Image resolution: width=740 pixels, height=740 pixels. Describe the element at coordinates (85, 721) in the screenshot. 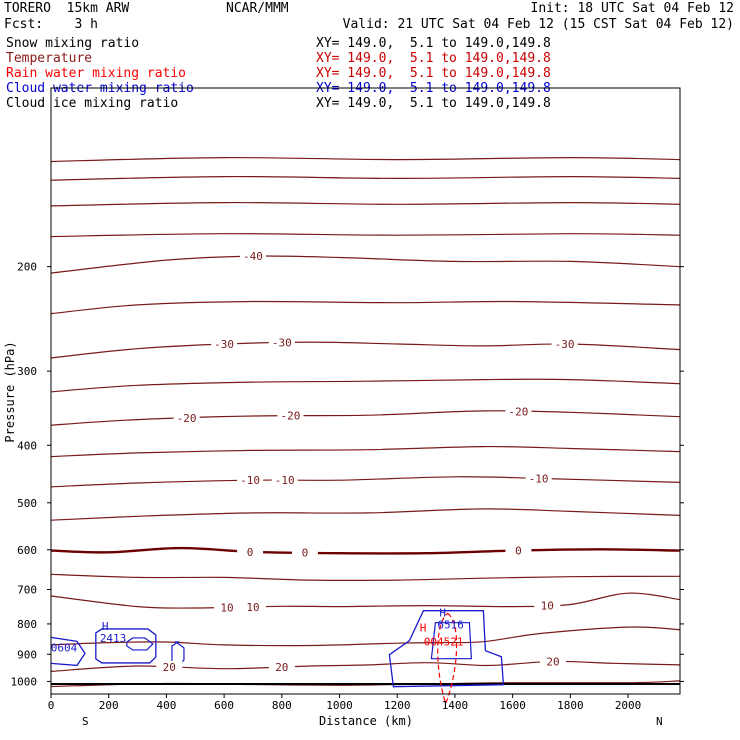

I see `x-end-label-left: S` at that location.